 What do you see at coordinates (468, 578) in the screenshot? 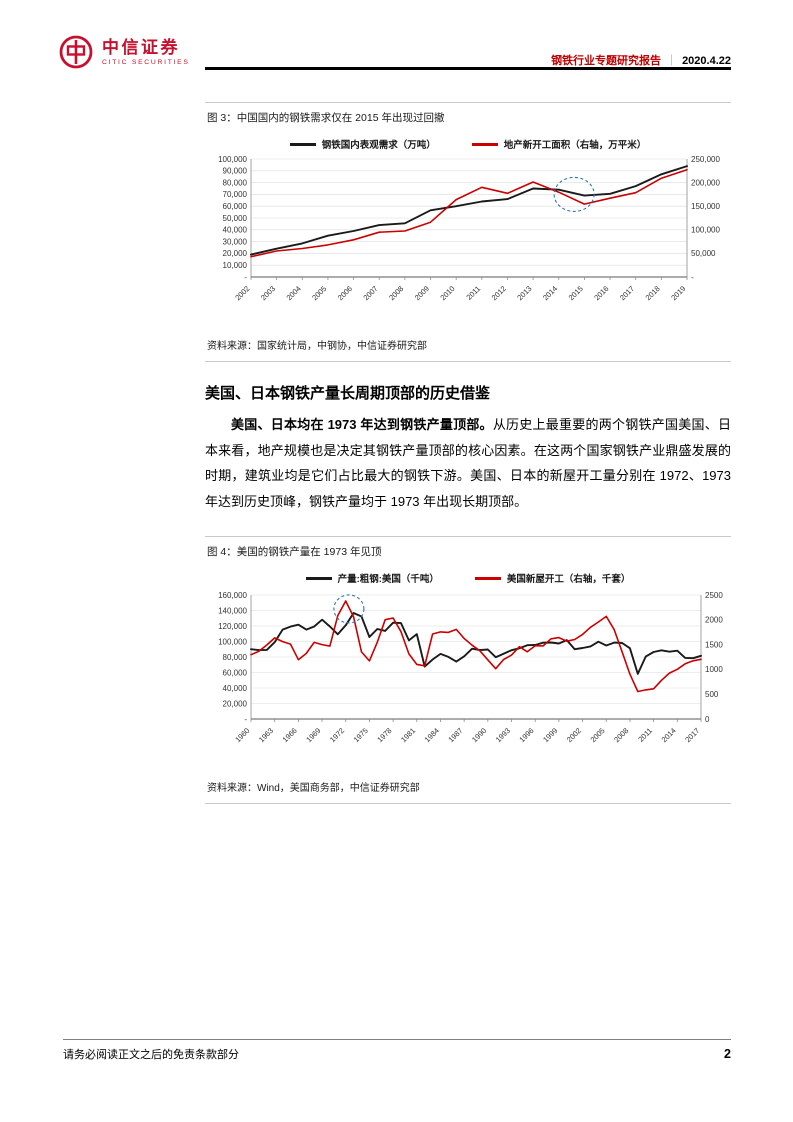
I see `figure-4-legend: 产量:粗钢:美国（千吨） 美国新屋开工（右轴，千套）` at bounding box center [468, 578].